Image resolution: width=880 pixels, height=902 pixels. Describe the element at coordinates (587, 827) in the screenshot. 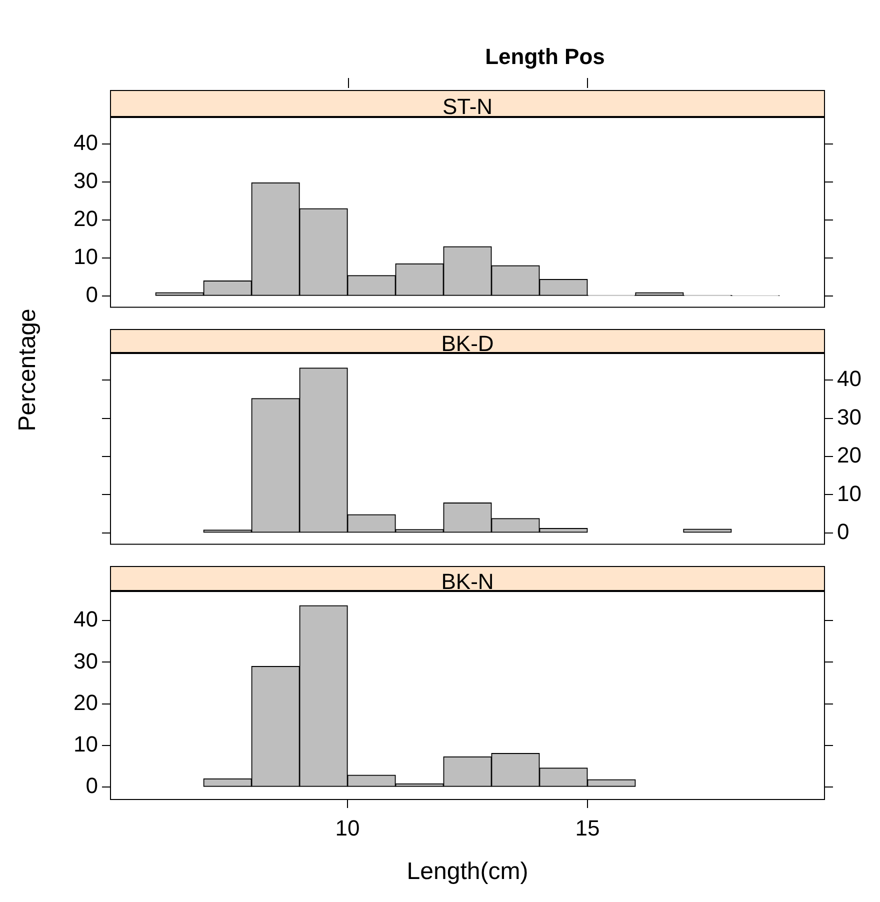

I see `x-tick-label: 15` at that location.